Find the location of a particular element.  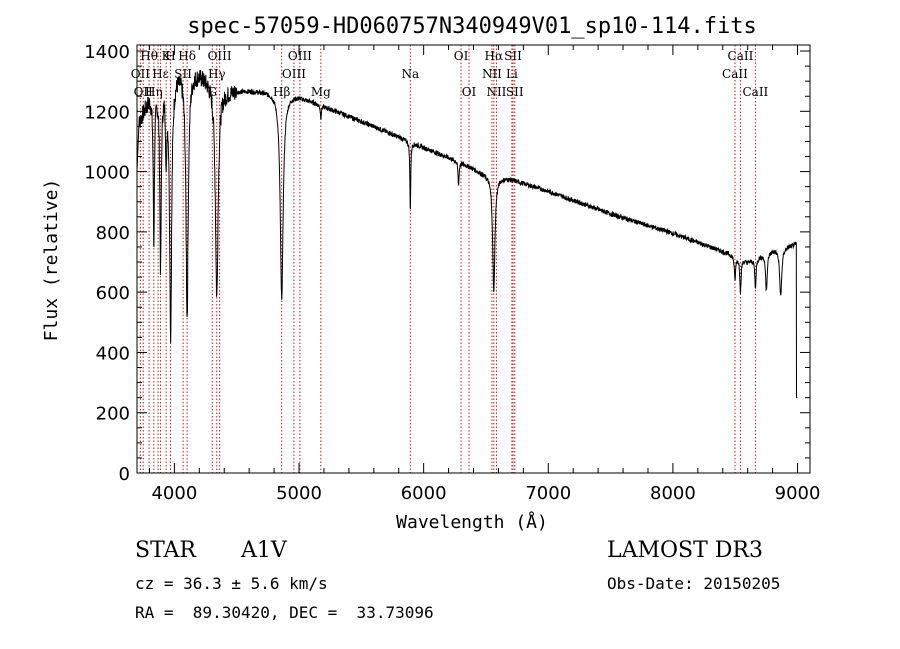

line-marker-label: Hδ is located at coordinates (187, 56).